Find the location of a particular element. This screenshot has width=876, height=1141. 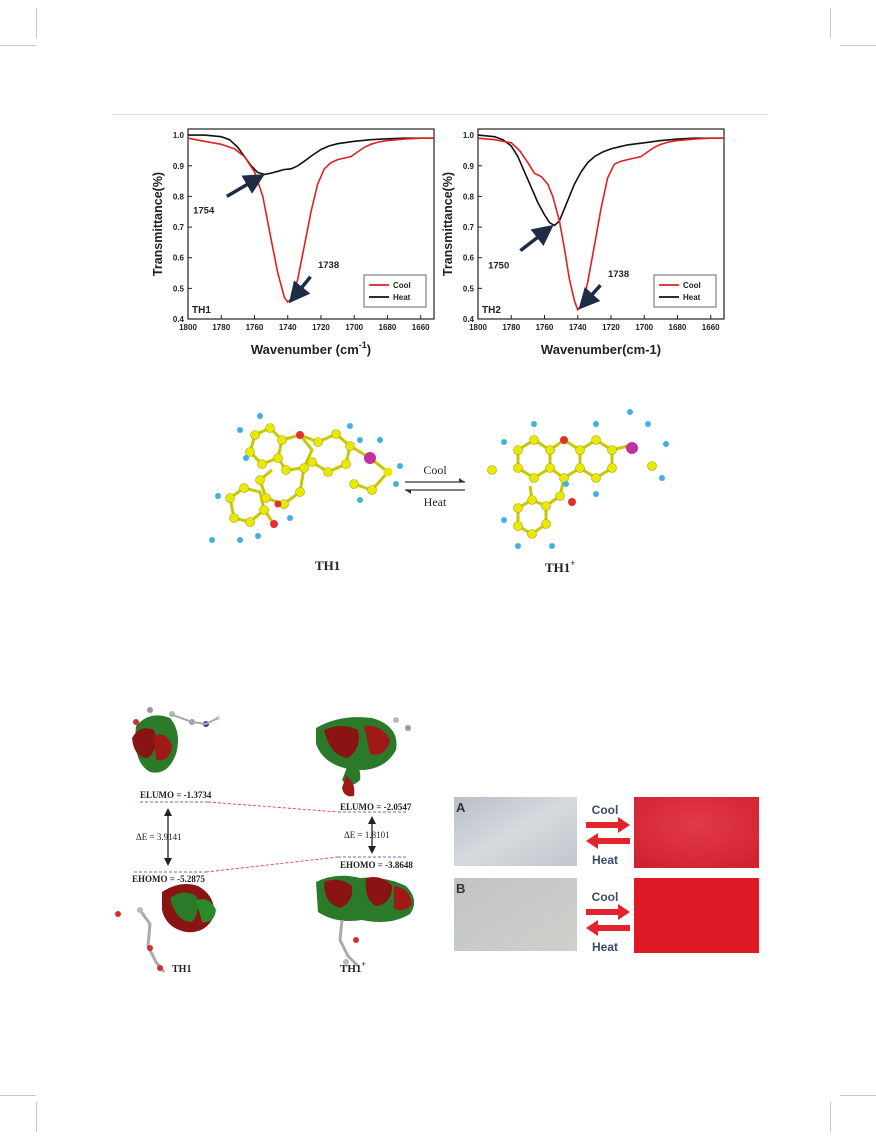

photo-arrows-b: Cool Heat is located at coordinates (608, 922).